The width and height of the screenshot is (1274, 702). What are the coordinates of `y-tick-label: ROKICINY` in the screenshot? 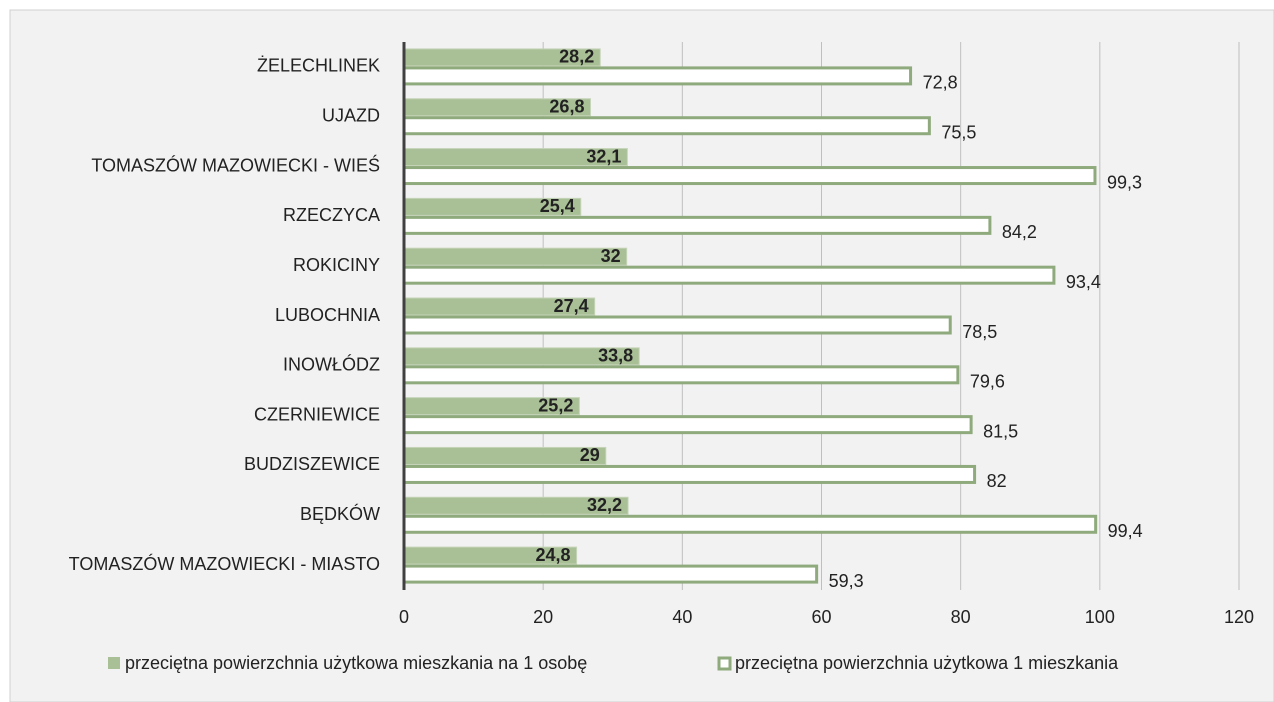 It's located at (336, 265).